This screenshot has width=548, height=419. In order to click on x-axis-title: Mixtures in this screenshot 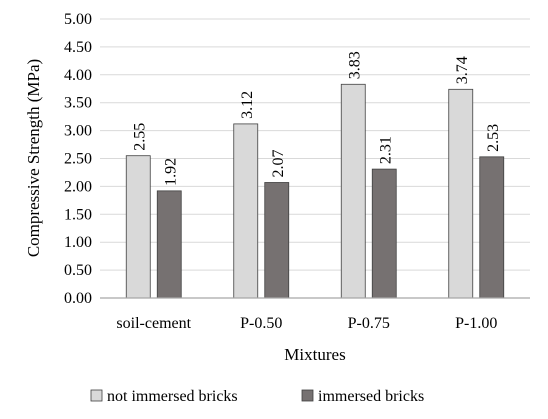, I will do `click(314, 354)`.